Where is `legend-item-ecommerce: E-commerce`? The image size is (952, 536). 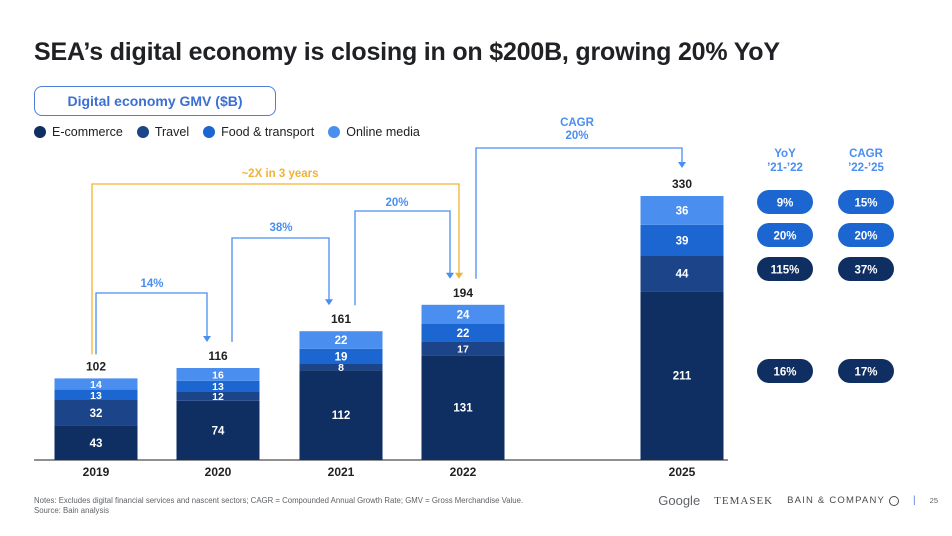
legend-item-ecommerce: E-commerce is located at coordinates (78, 132).